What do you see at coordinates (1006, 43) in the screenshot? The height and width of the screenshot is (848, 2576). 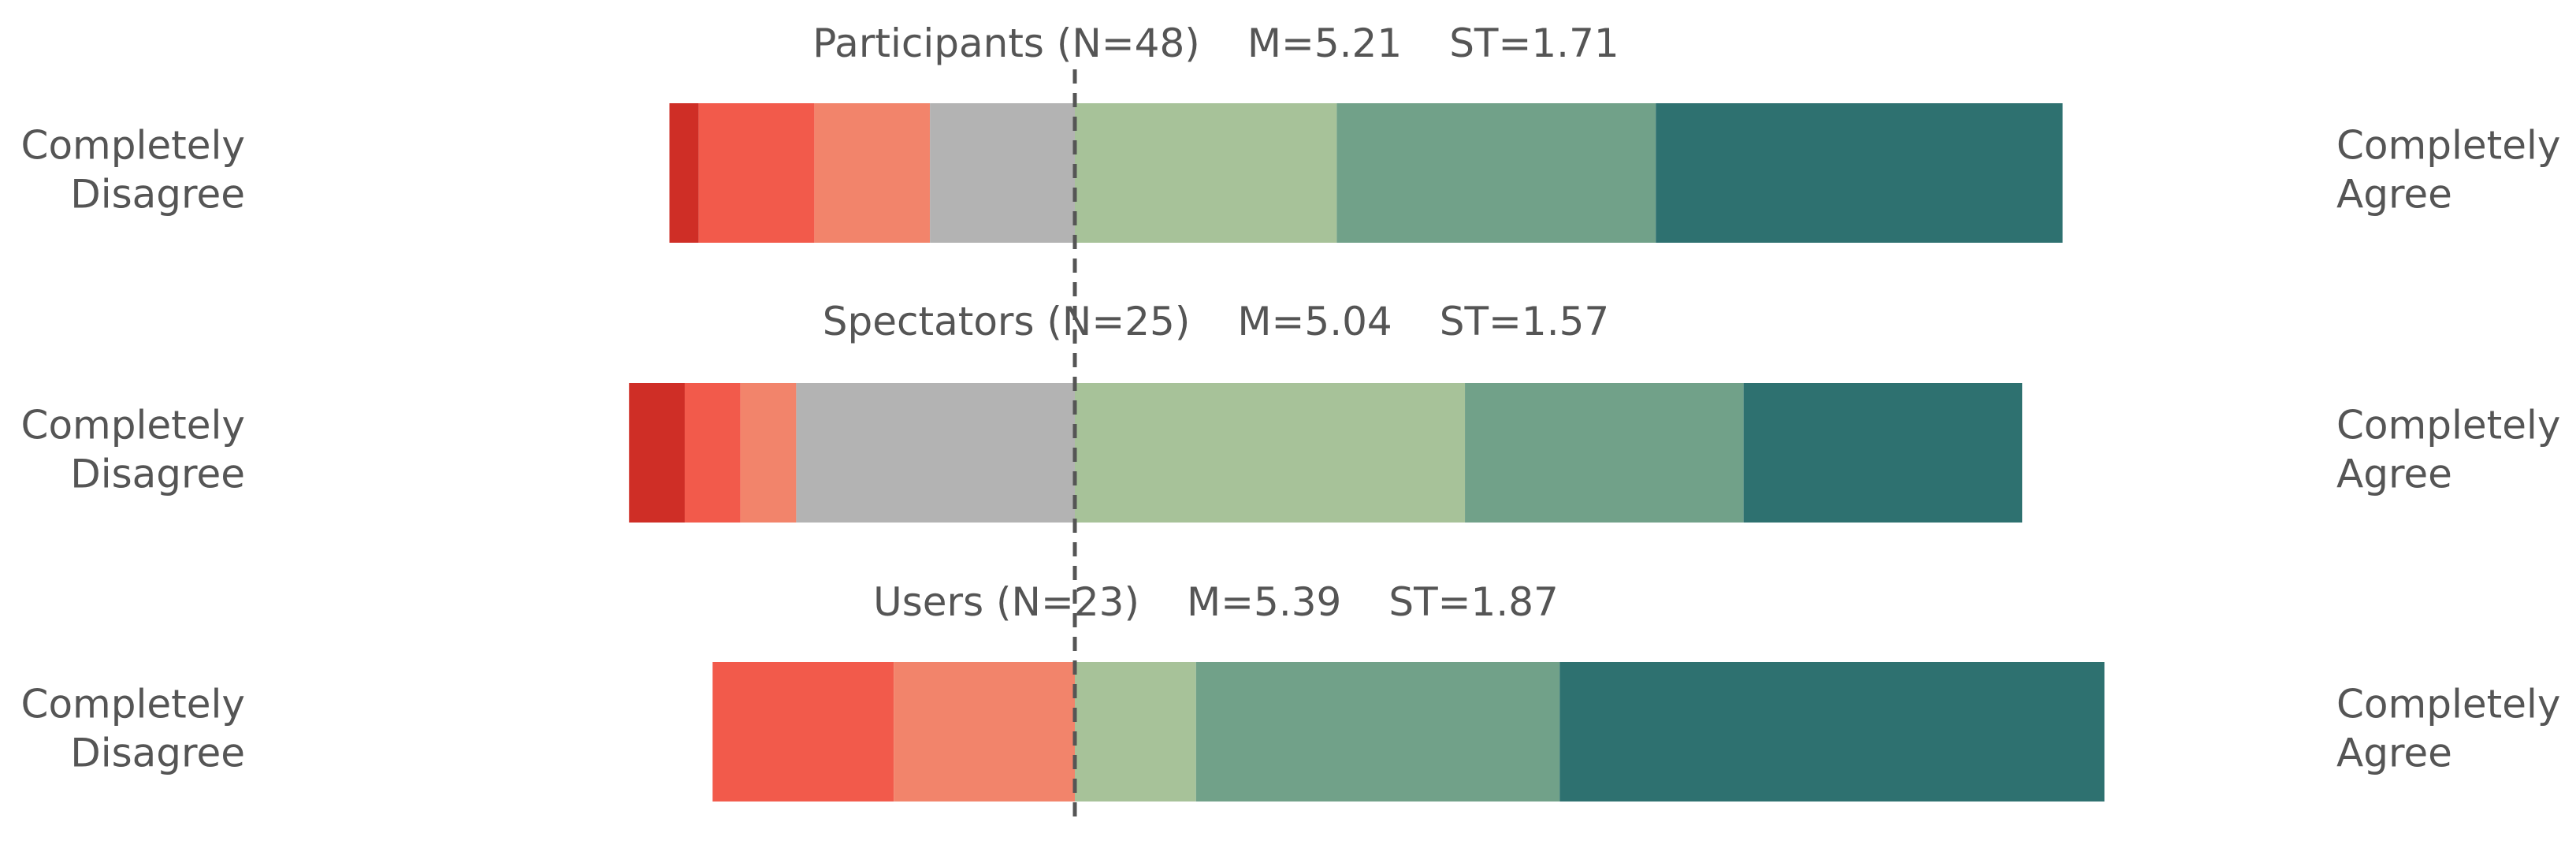 I see `group-name: Participants (N=48)` at bounding box center [1006, 43].